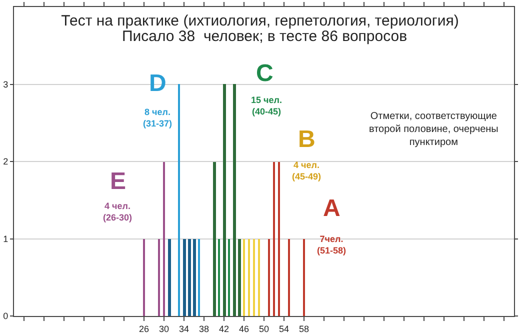  Describe the element at coordinates (266, 106) in the screenshot. I see `annotation: 15 чел. (40-45)` at that location.